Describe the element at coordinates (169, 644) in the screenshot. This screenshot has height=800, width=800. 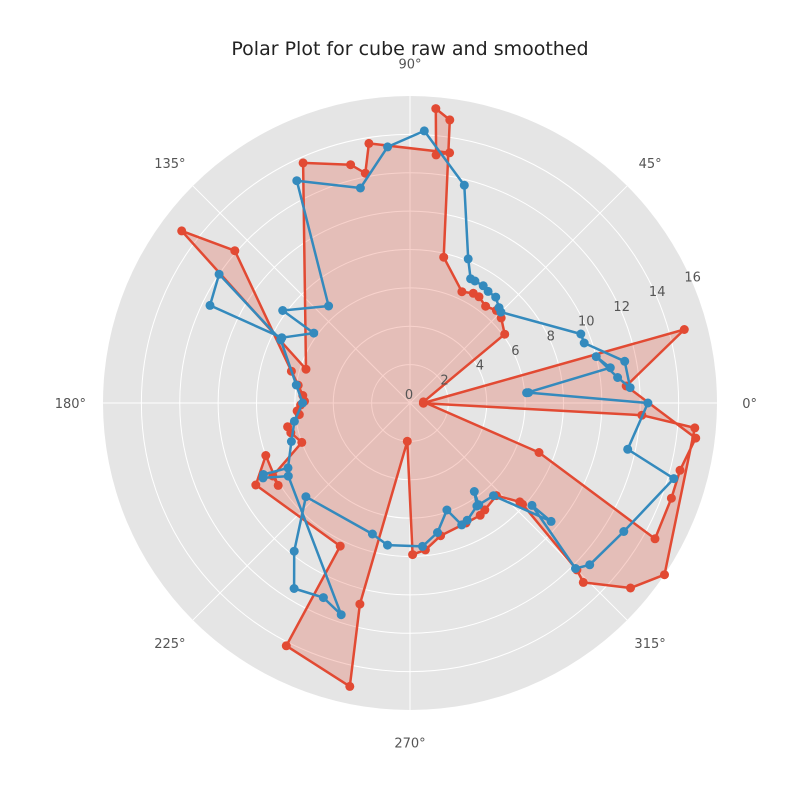
I see `theta-tick-label: 225°` at that location.